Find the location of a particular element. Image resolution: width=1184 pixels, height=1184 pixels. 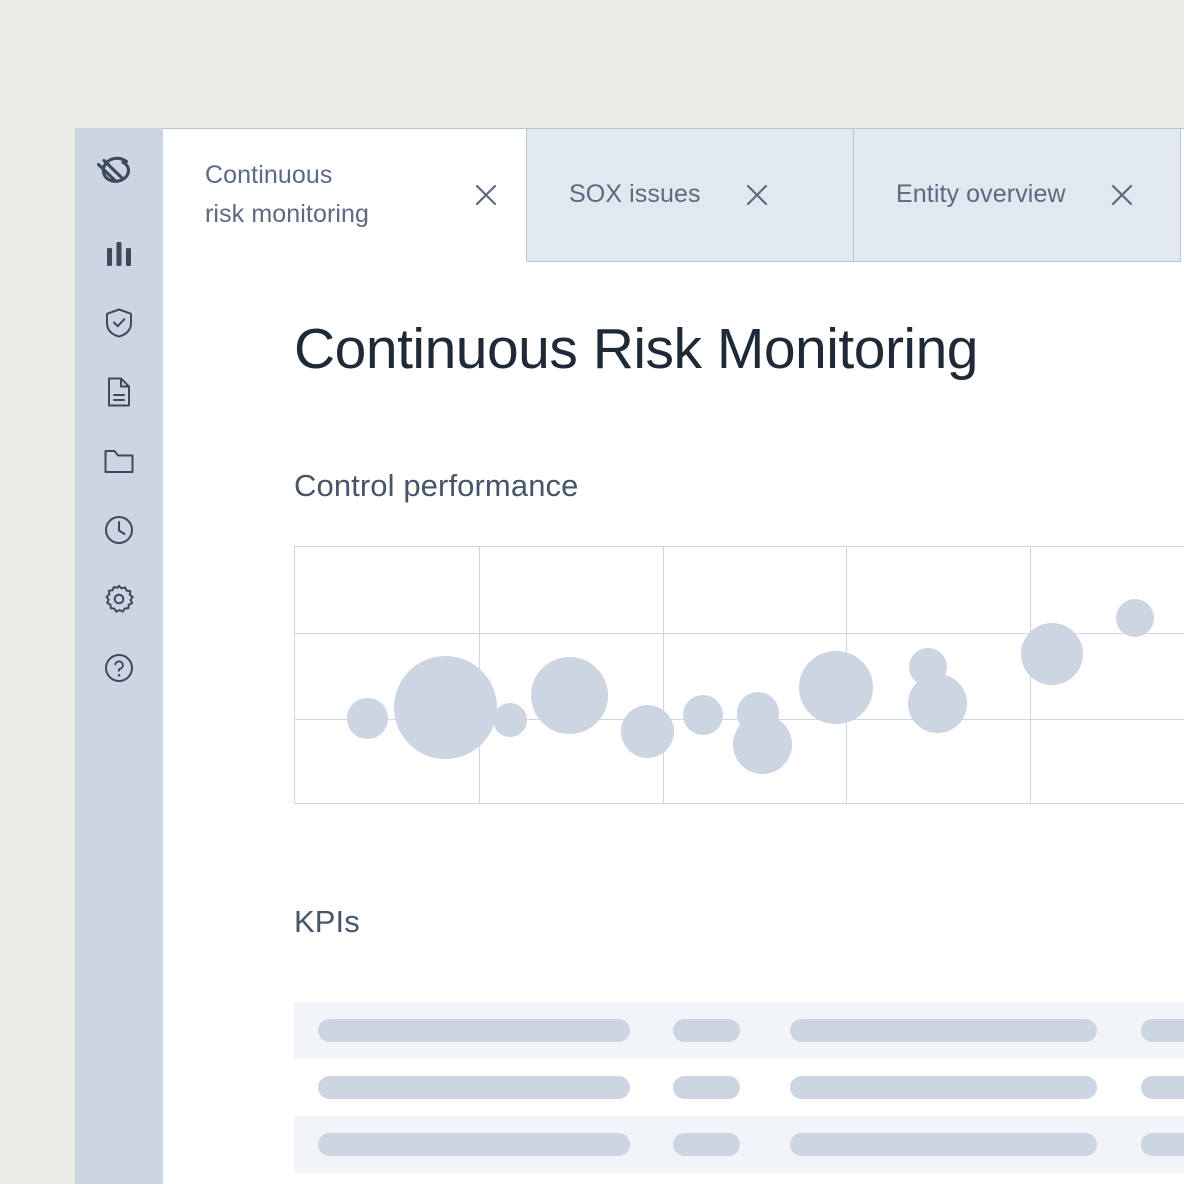

sidebar-item-folders is located at coordinates (119, 461).